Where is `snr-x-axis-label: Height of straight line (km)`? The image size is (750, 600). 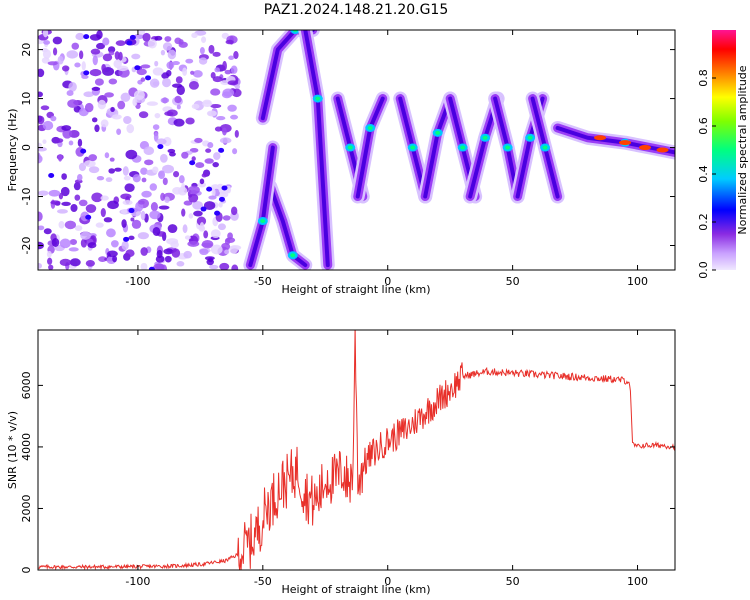 snr-x-axis-label: Height of straight line (km) is located at coordinates (355, 589).